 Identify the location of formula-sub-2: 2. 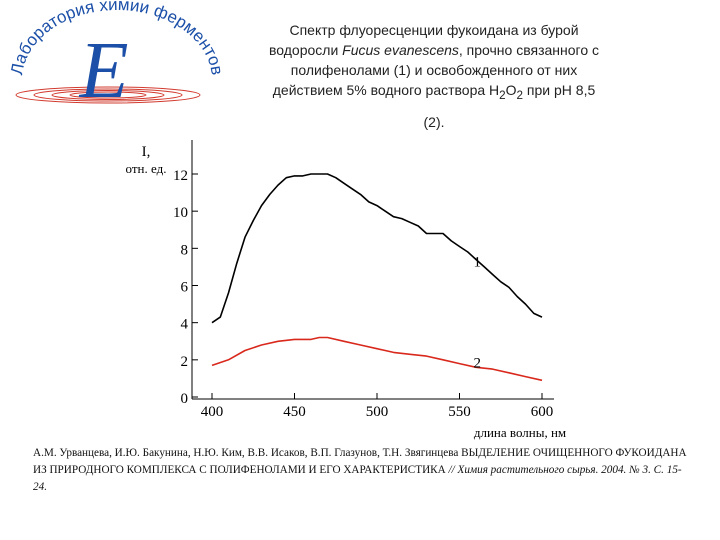
(520, 95).